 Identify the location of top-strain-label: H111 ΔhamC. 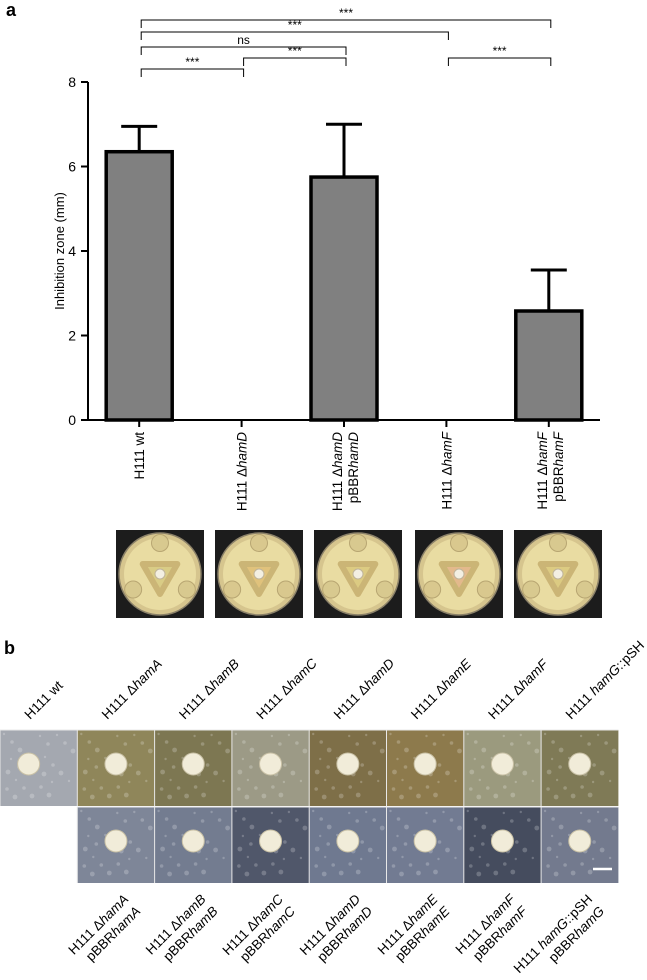
(286, 688).